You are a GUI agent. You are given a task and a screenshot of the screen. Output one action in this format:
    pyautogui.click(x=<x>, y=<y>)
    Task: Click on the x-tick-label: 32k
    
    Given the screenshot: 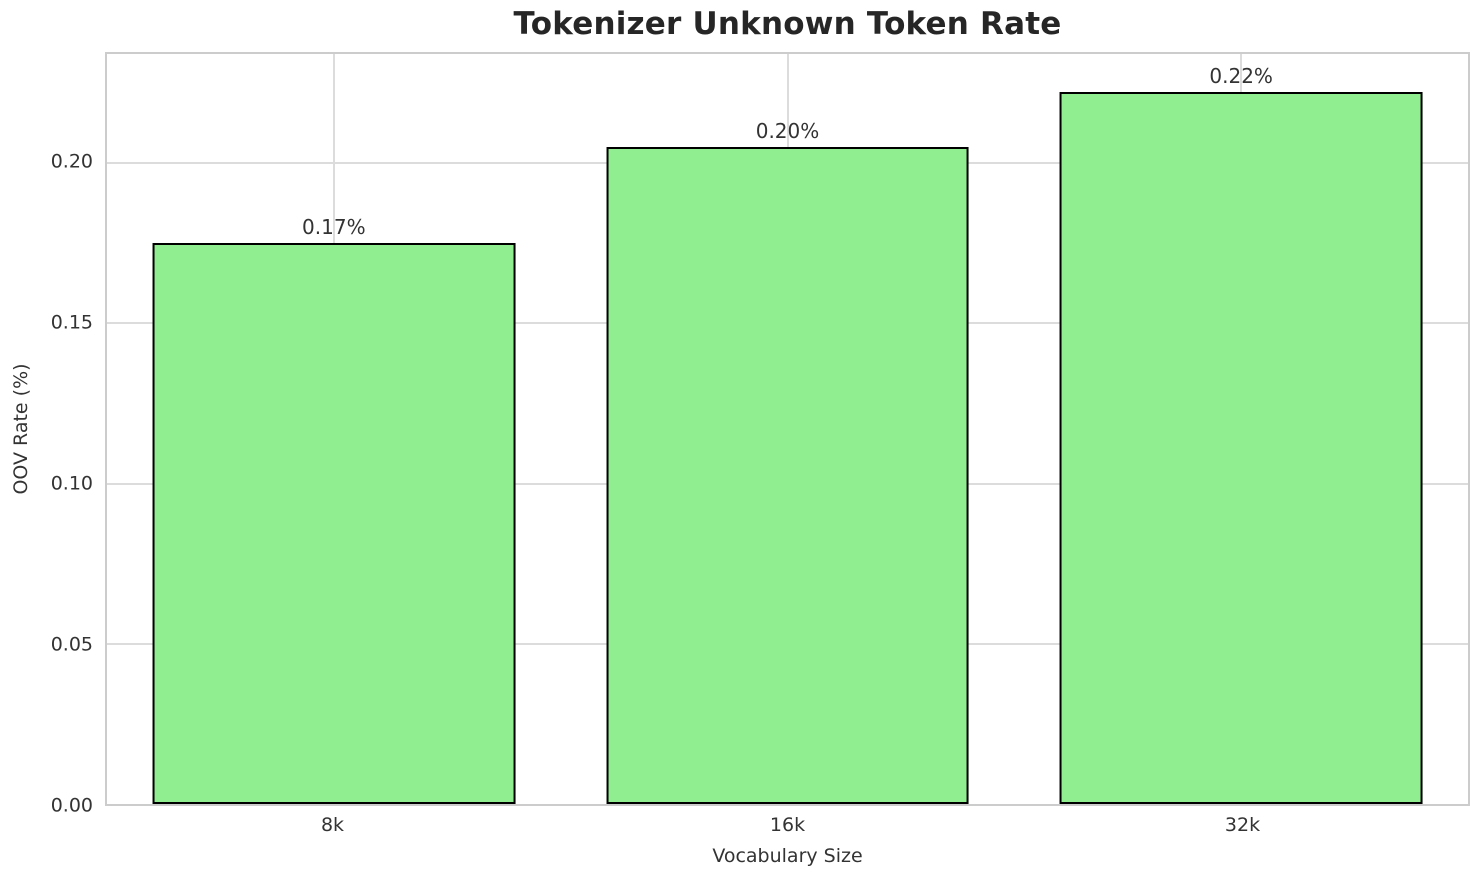 What is the action you would take?
    pyautogui.click(x=1242, y=825)
    